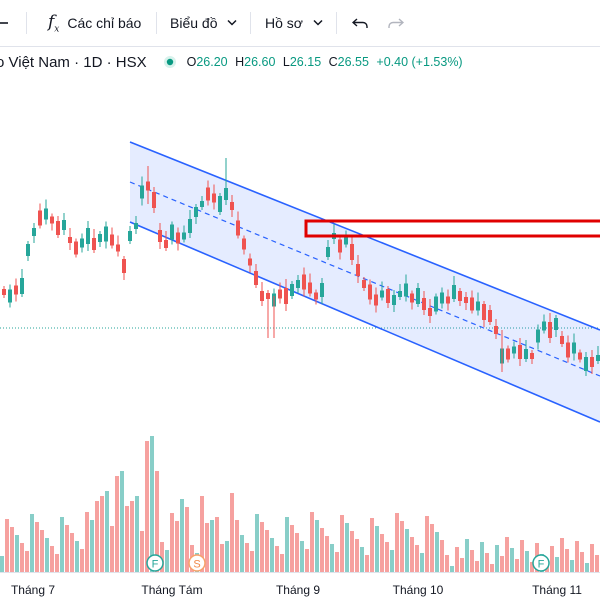 The width and height of the screenshot is (600, 600). I want to click on resistance-box, so click(452, 228).